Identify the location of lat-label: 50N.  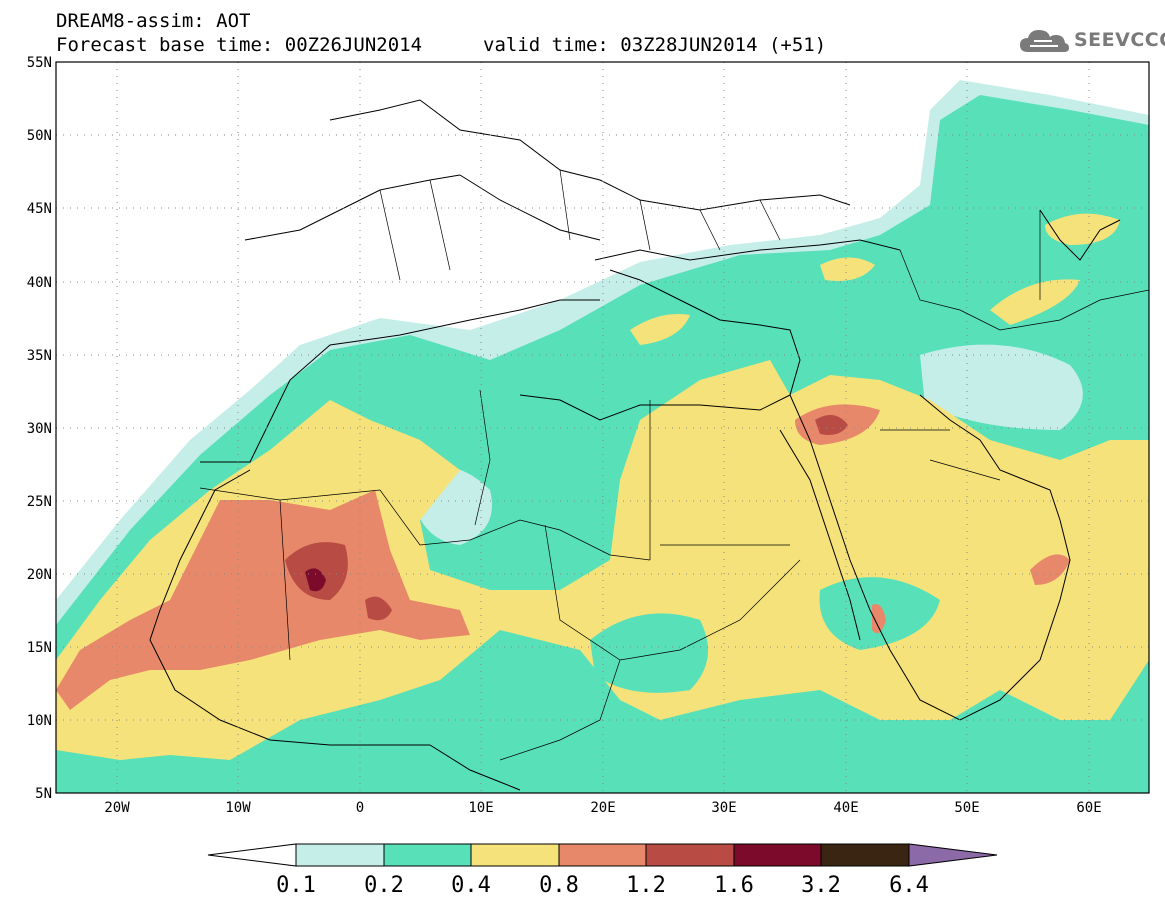
(39, 136).